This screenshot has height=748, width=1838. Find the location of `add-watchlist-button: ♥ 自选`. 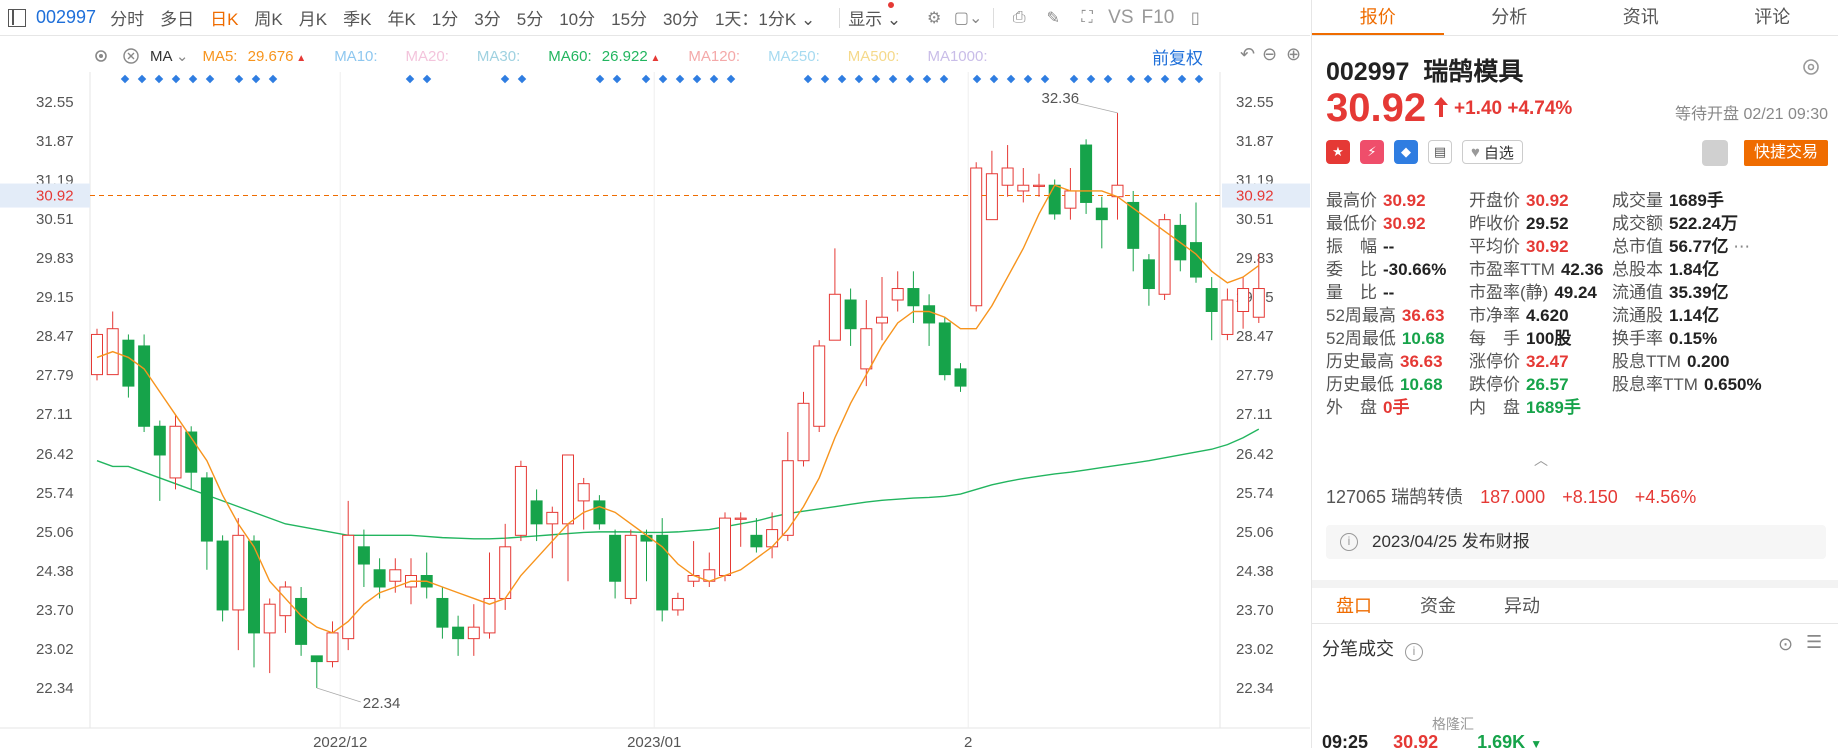

add-watchlist-button: ♥ 自选 is located at coordinates (1492, 152).